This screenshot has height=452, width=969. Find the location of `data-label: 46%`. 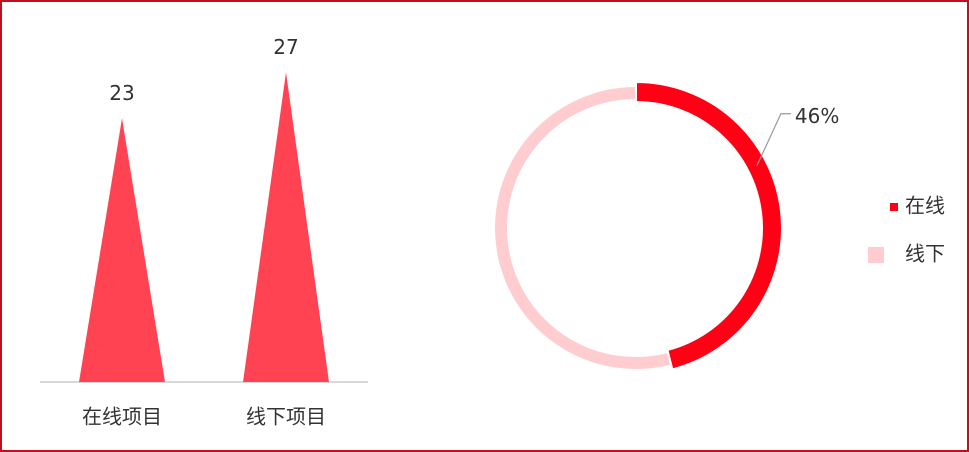

data-label: 46% is located at coordinates (817, 116).